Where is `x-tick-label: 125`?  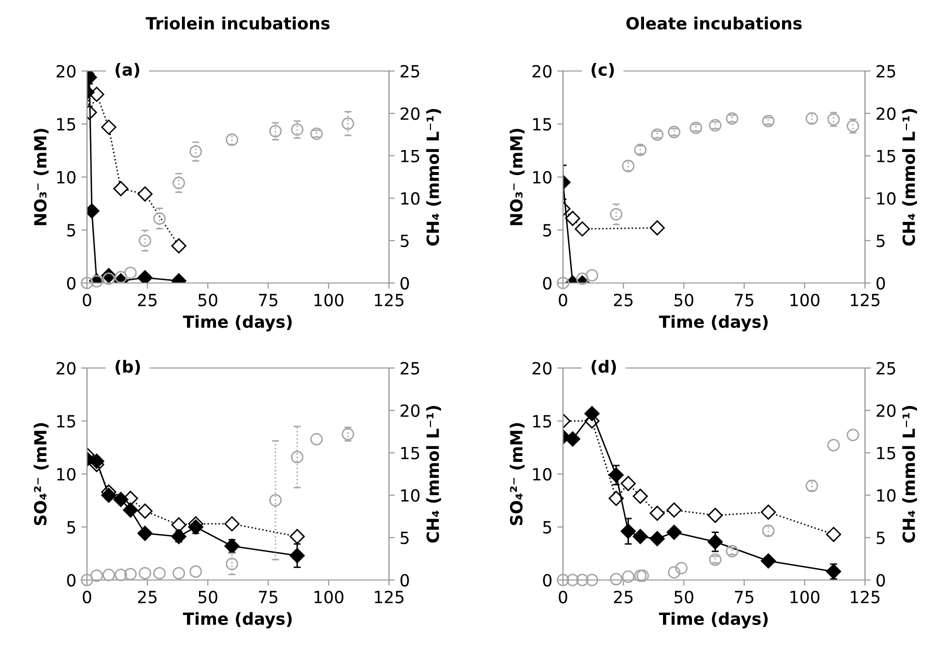
x-tick-label: 125 is located at coordinates (389, 300).